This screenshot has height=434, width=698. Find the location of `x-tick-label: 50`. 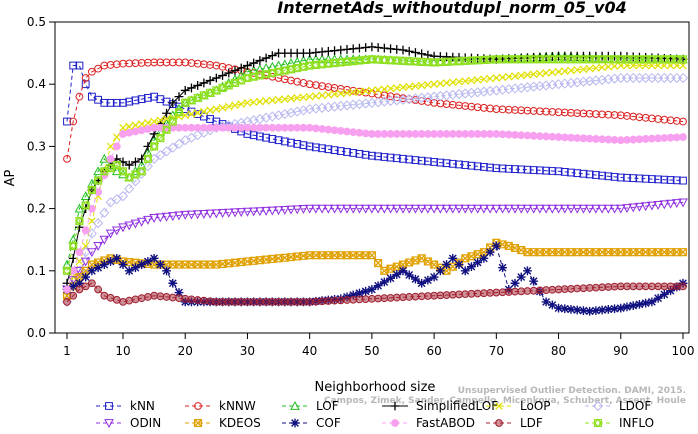

x-tick-label: 50 is located at coordinates (371, 351).